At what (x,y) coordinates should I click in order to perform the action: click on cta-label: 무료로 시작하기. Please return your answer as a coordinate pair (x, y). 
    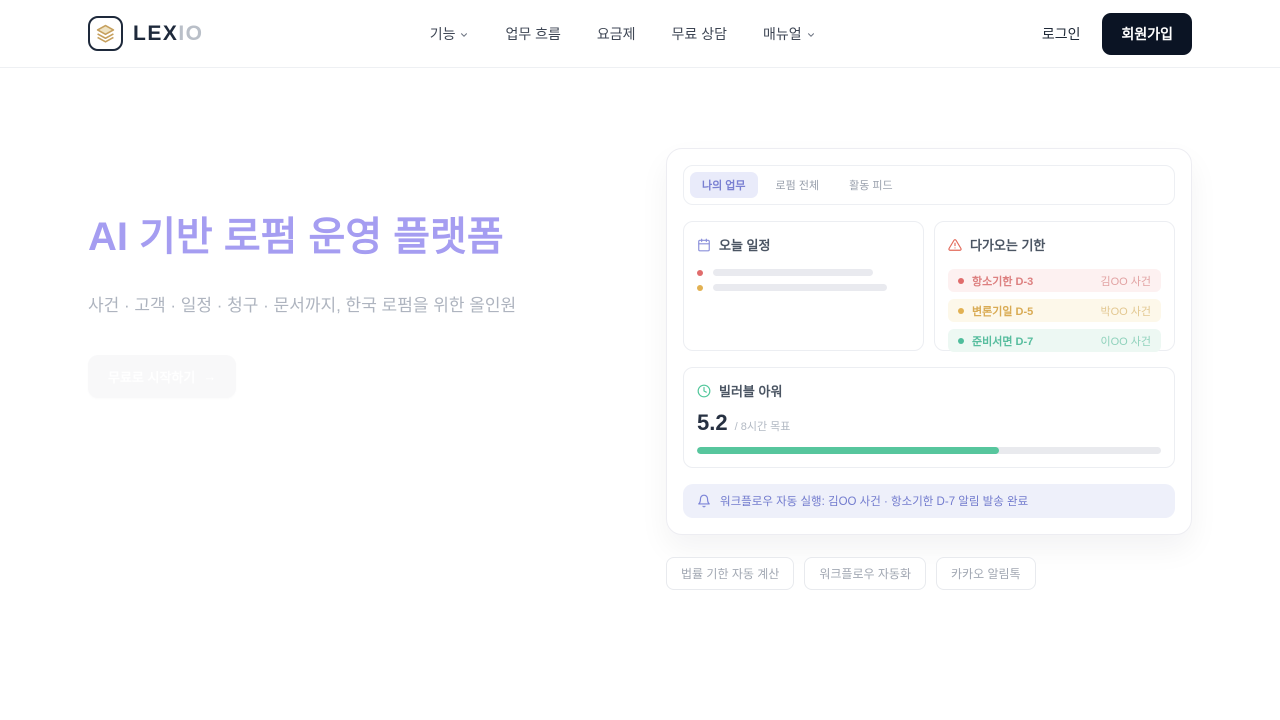
    Looking at the image, I should click on (152, 377).